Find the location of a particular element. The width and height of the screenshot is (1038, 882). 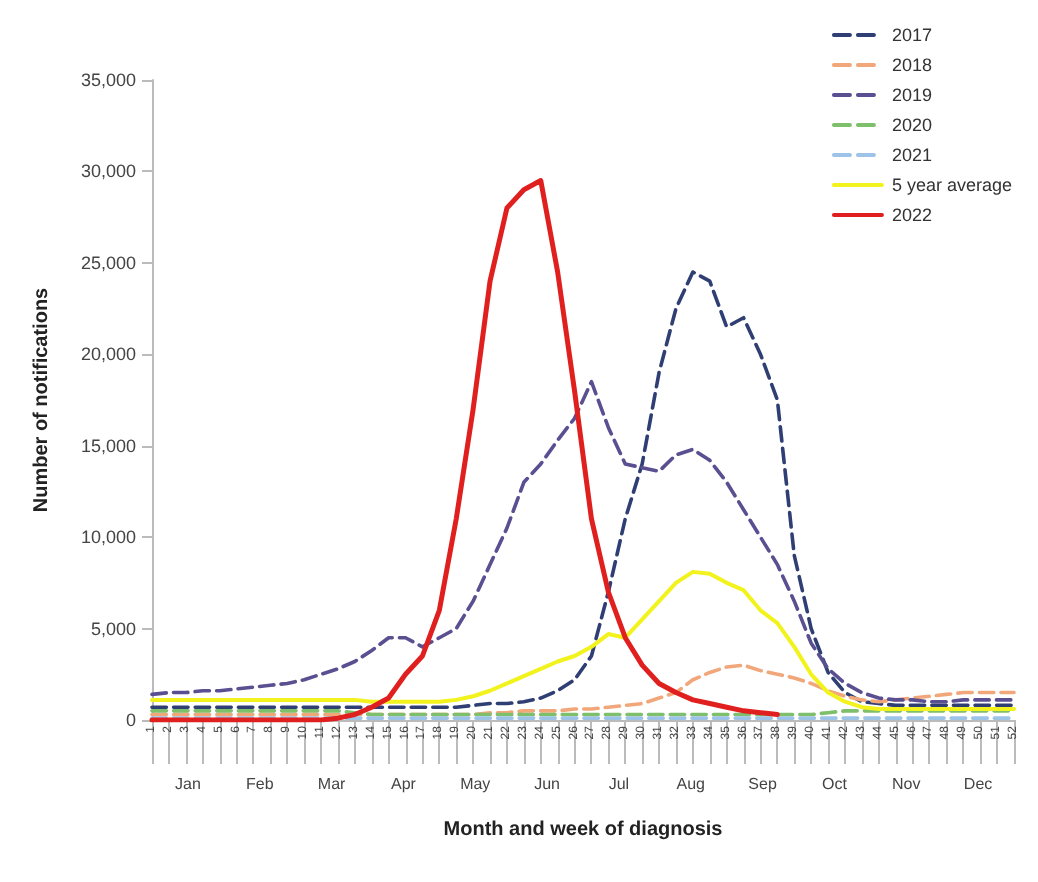

text: Jul is located at coordinates (619, 784).